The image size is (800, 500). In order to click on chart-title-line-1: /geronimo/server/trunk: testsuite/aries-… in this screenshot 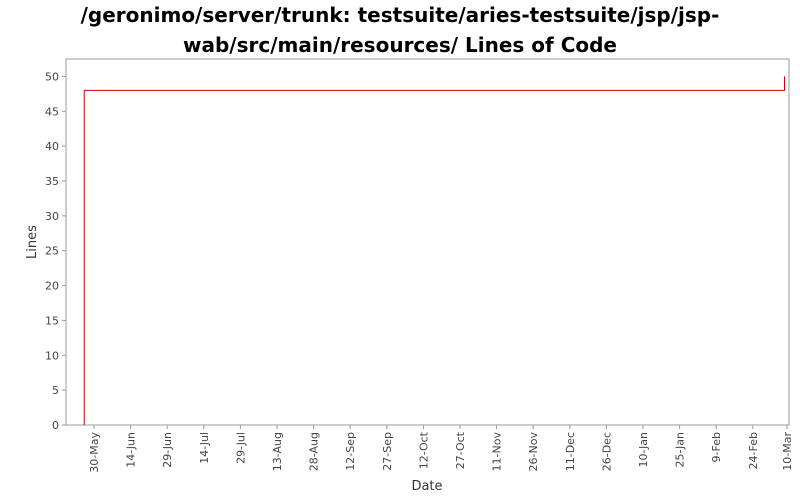, I will do `click(400, 15)`.